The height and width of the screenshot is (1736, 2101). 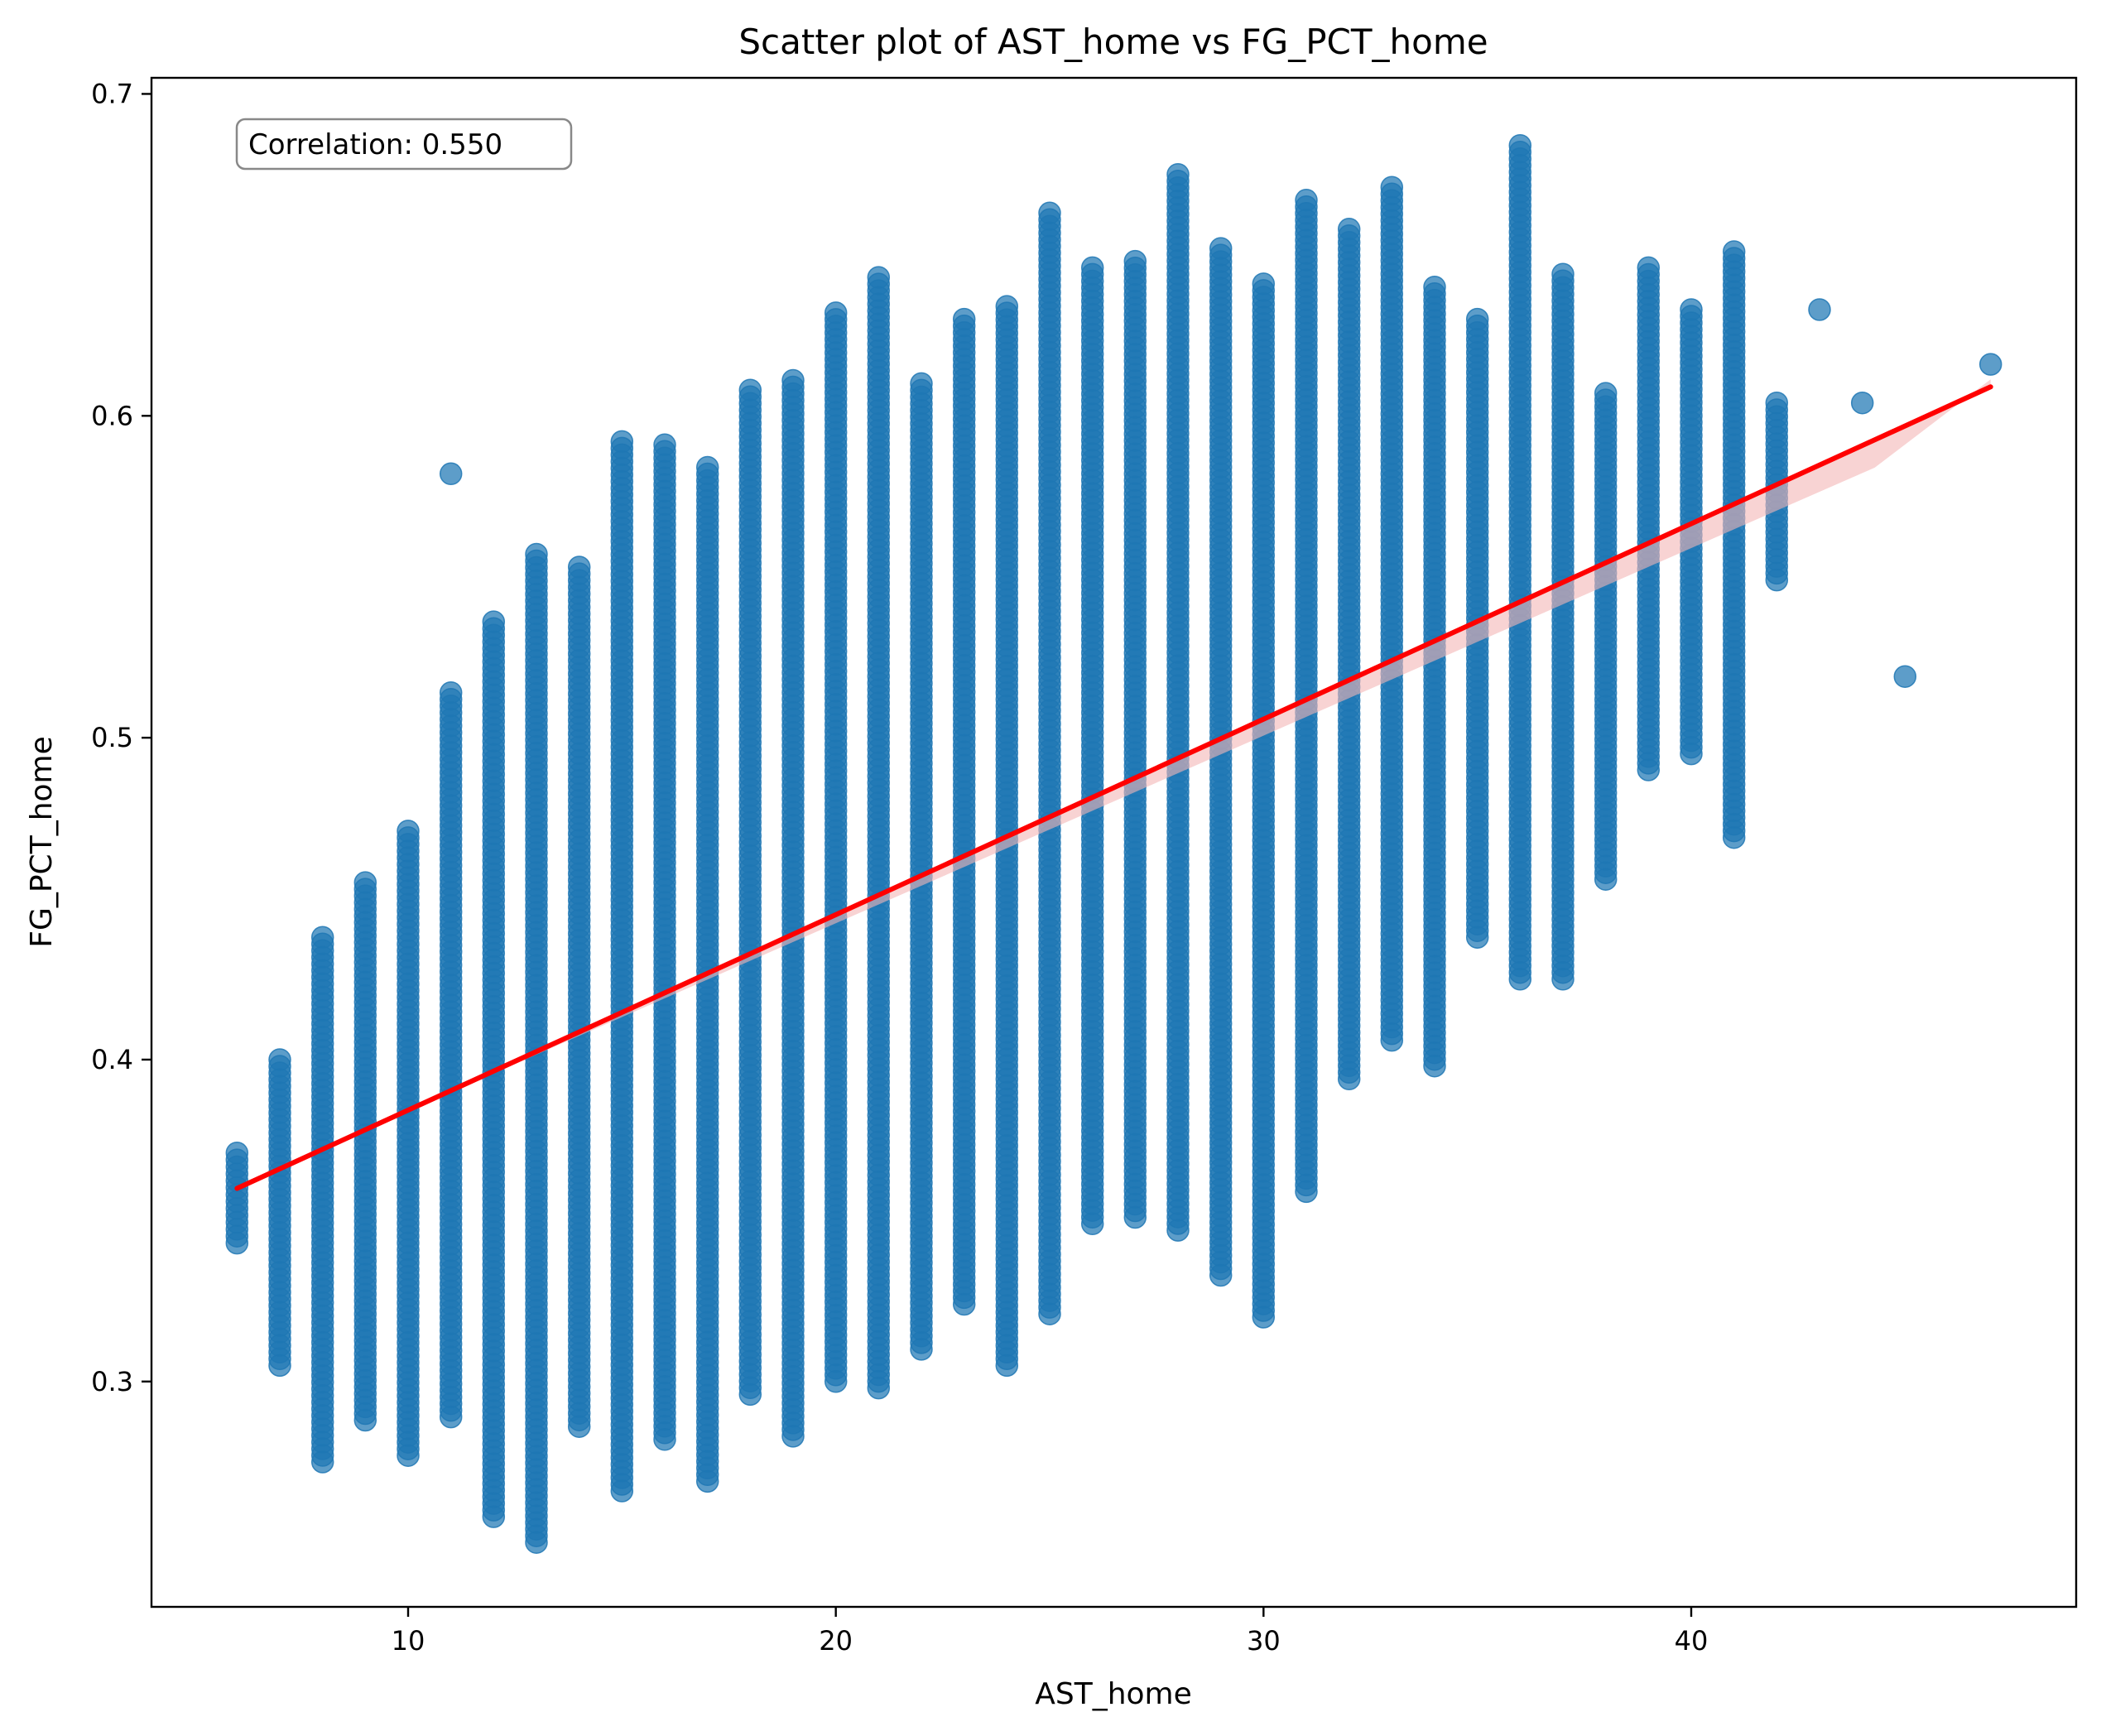 What do you see at coordinates (112, 1381) in the screenshot?
I see `y-tick-label: 0.3` at bounding box center [112, 1381].